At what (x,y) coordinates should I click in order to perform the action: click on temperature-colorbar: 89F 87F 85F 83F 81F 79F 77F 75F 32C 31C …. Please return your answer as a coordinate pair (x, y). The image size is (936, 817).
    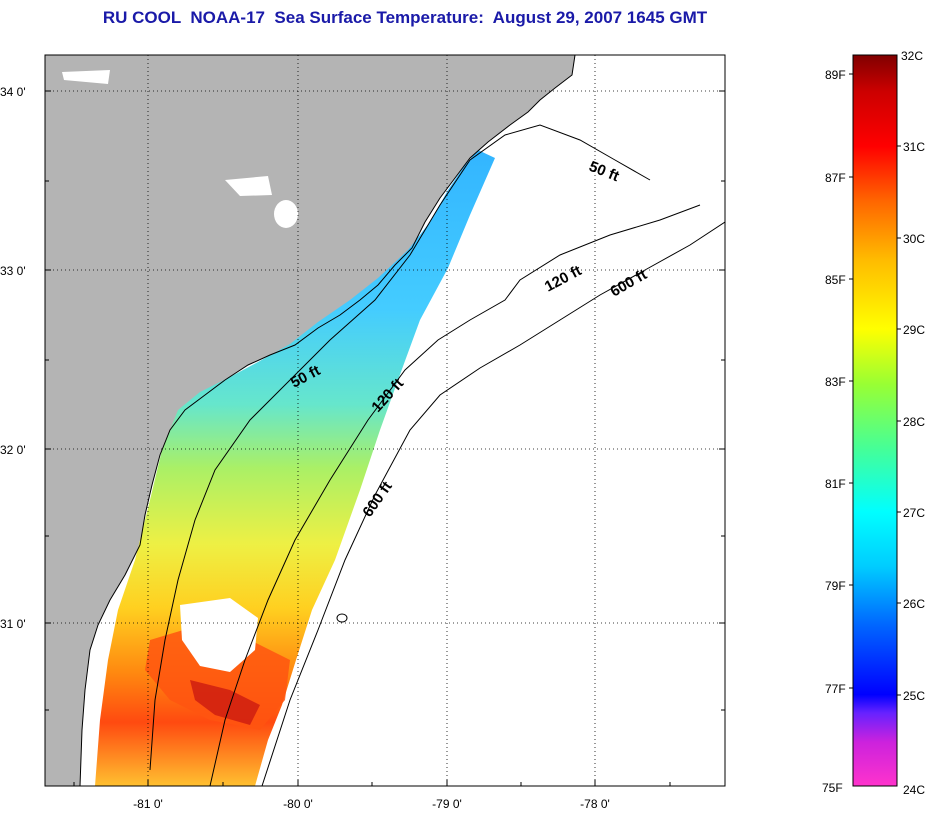
    Looking at the image, I should click on (873, 423).